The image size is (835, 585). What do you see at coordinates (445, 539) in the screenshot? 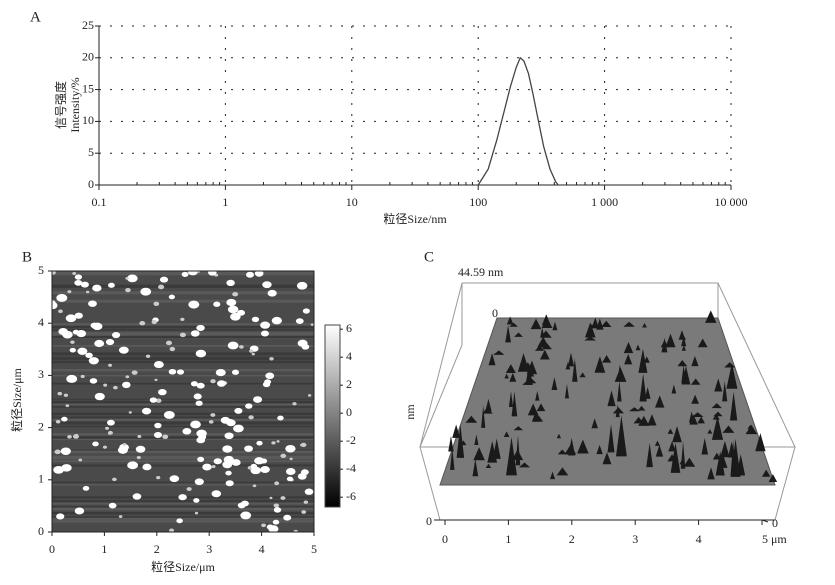
I see `x-tick-label: 0` at bounding box center [445, 539].